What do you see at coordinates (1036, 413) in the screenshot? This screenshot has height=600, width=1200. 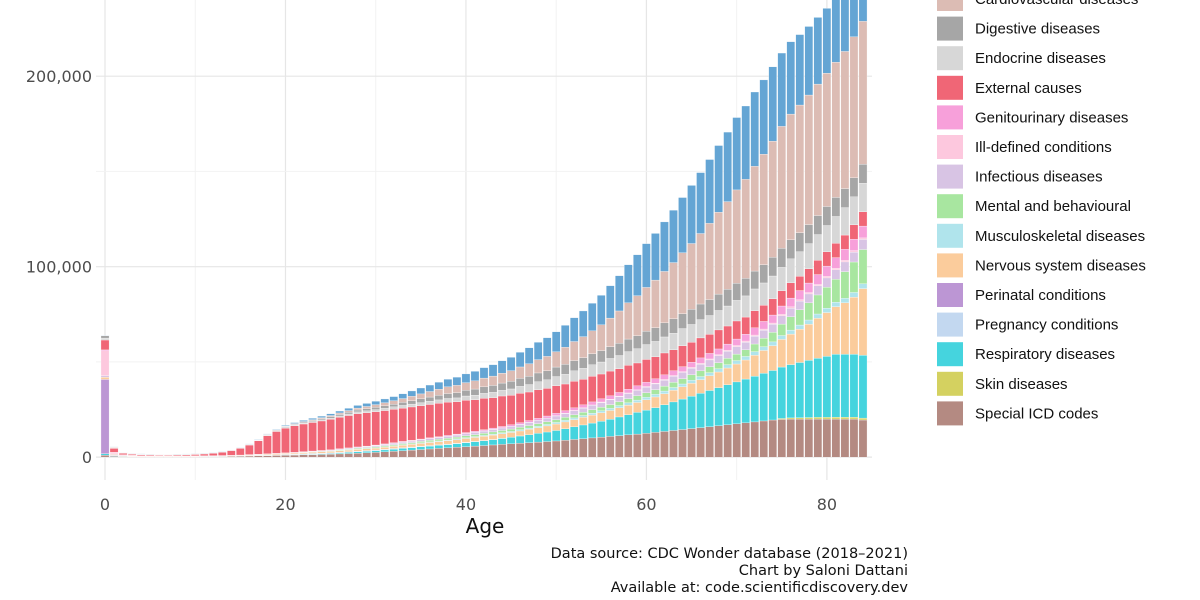 I see `legend-label: Special ICD codes` at bounding box center [1036, 413].